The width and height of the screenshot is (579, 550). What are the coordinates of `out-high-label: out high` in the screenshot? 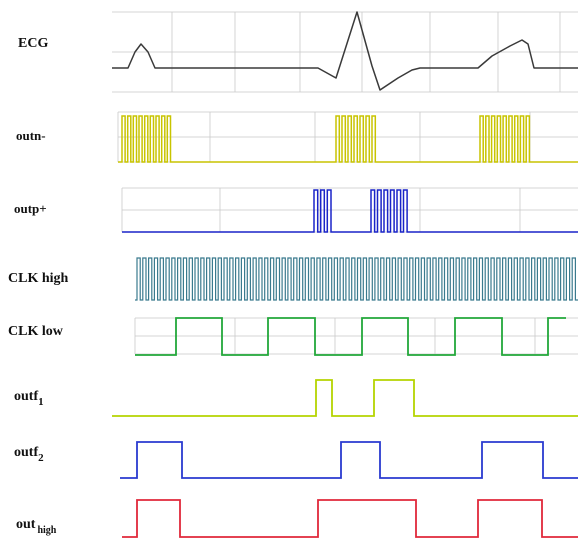 It's located at (36, 526).